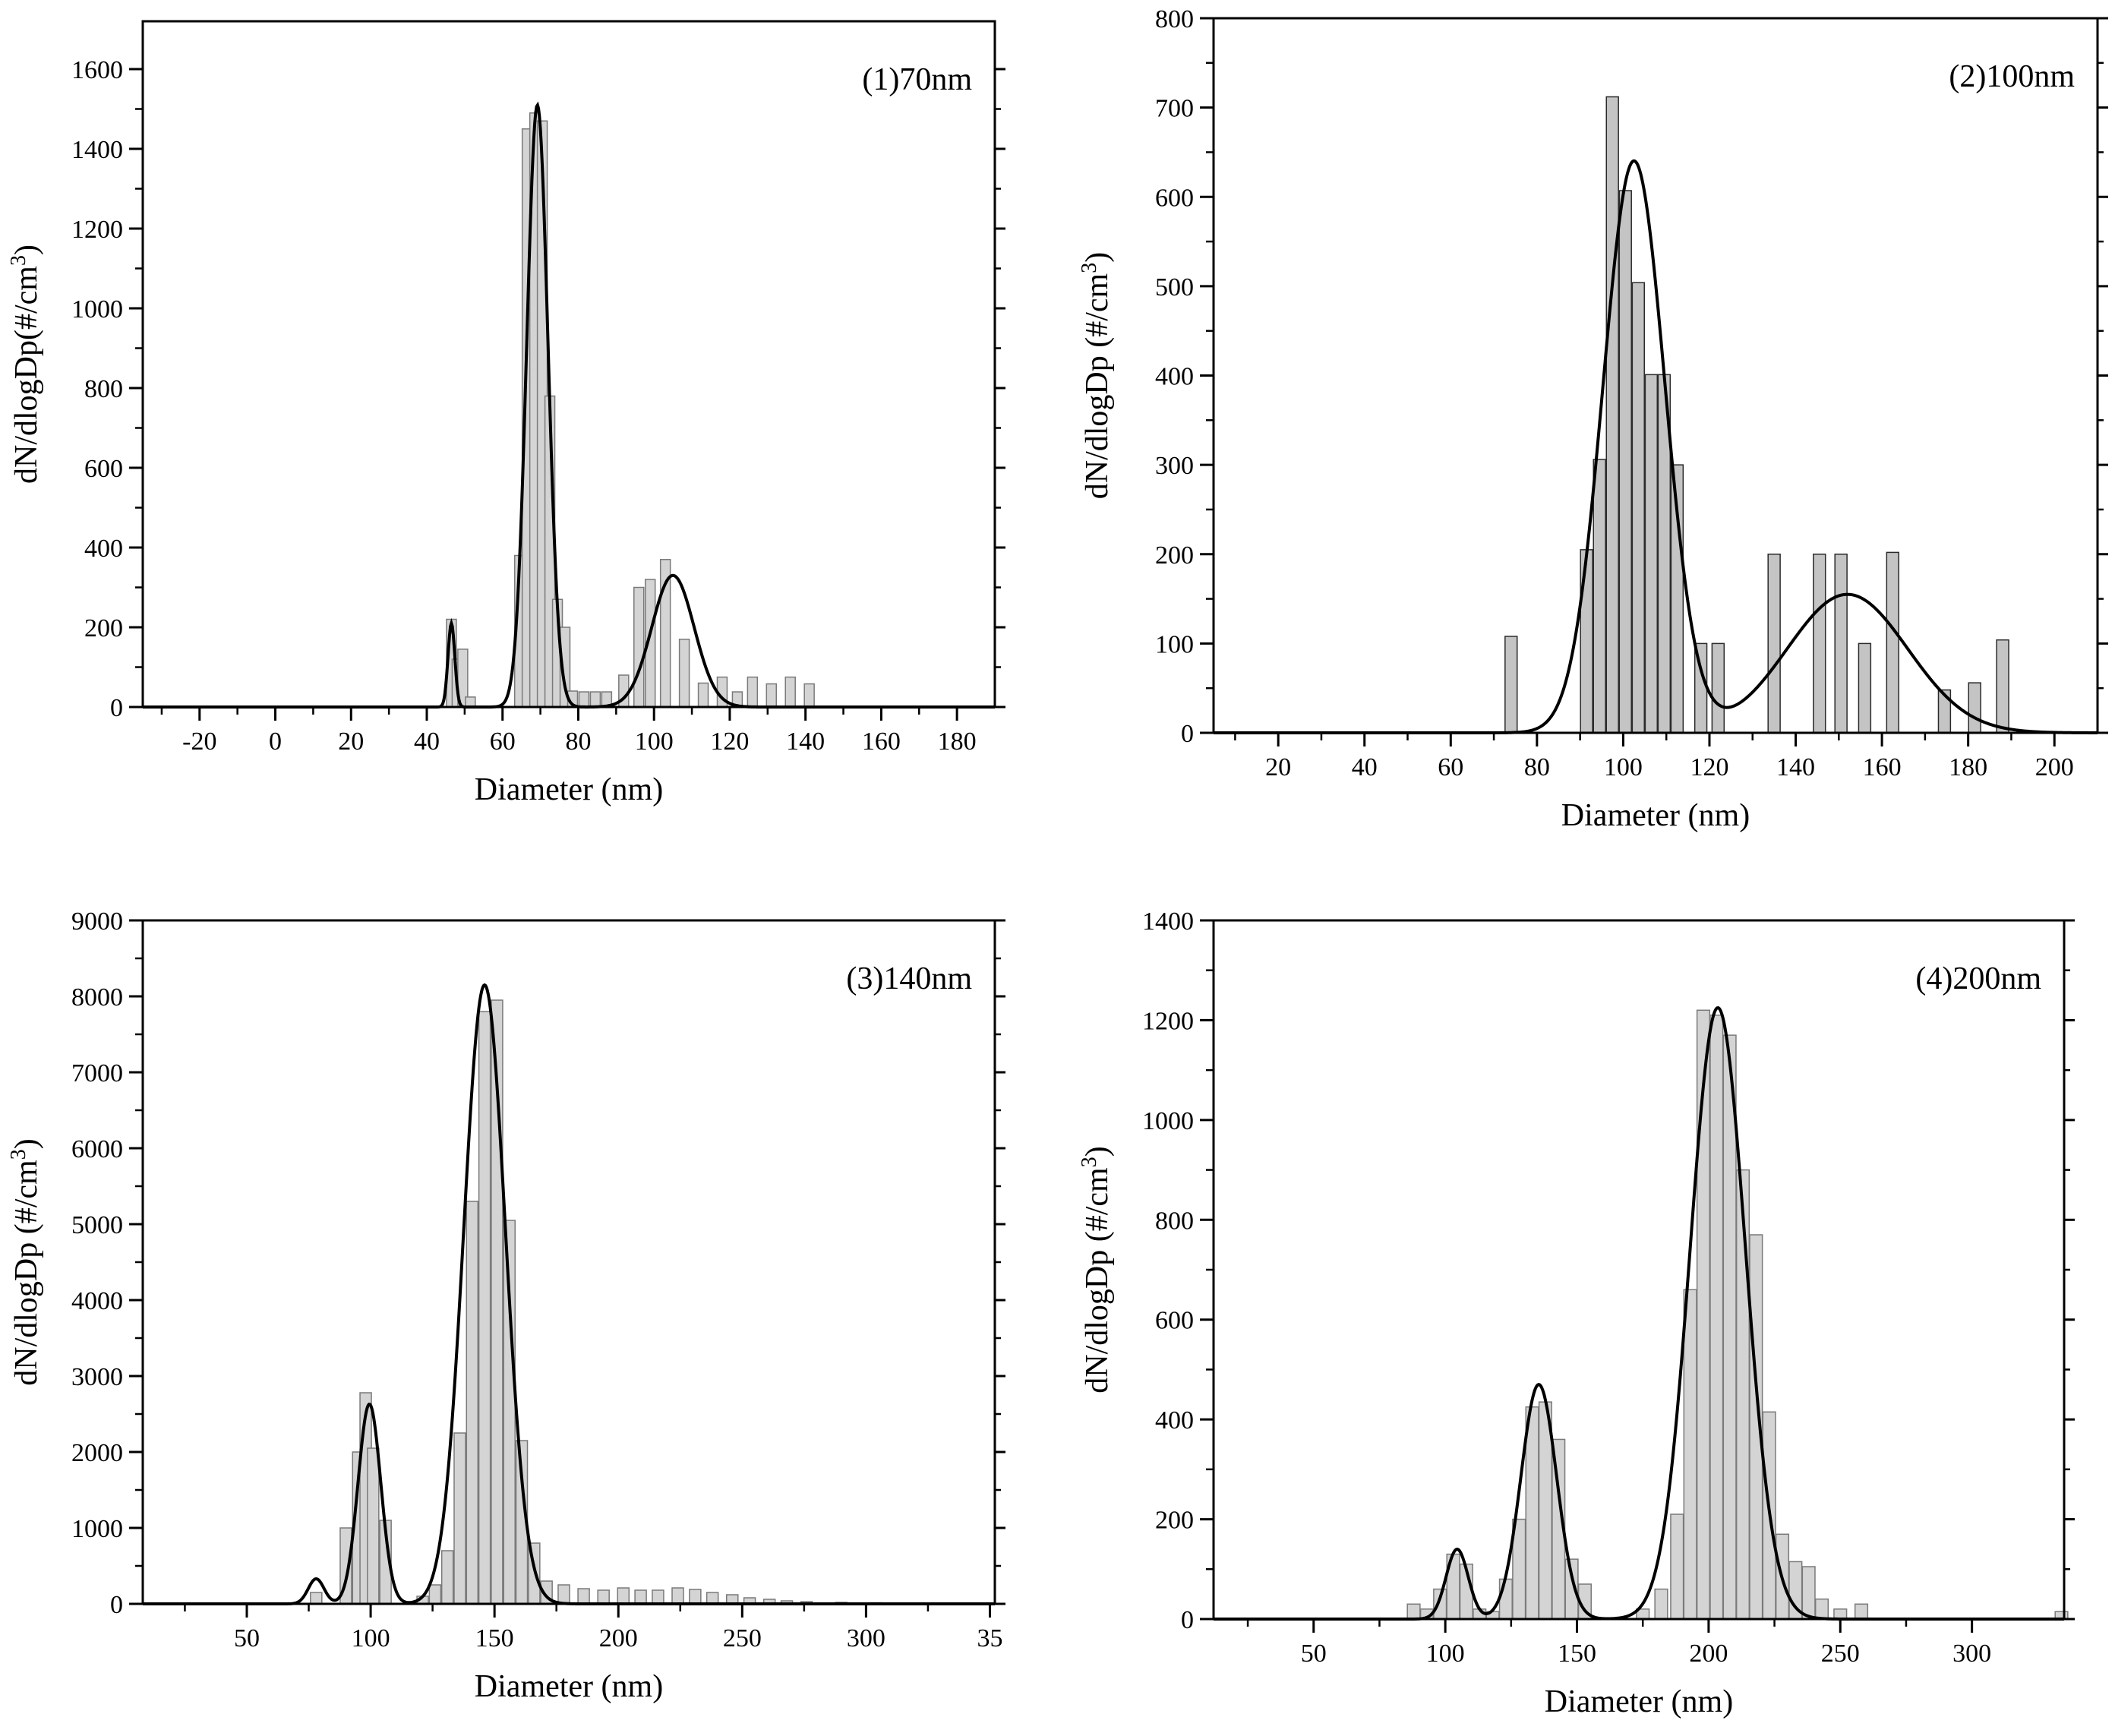 Image resolution: width=2115 pixels, height=1736 pixels. I want to click on panel-title: (2)100nm, so click(2012, 76).